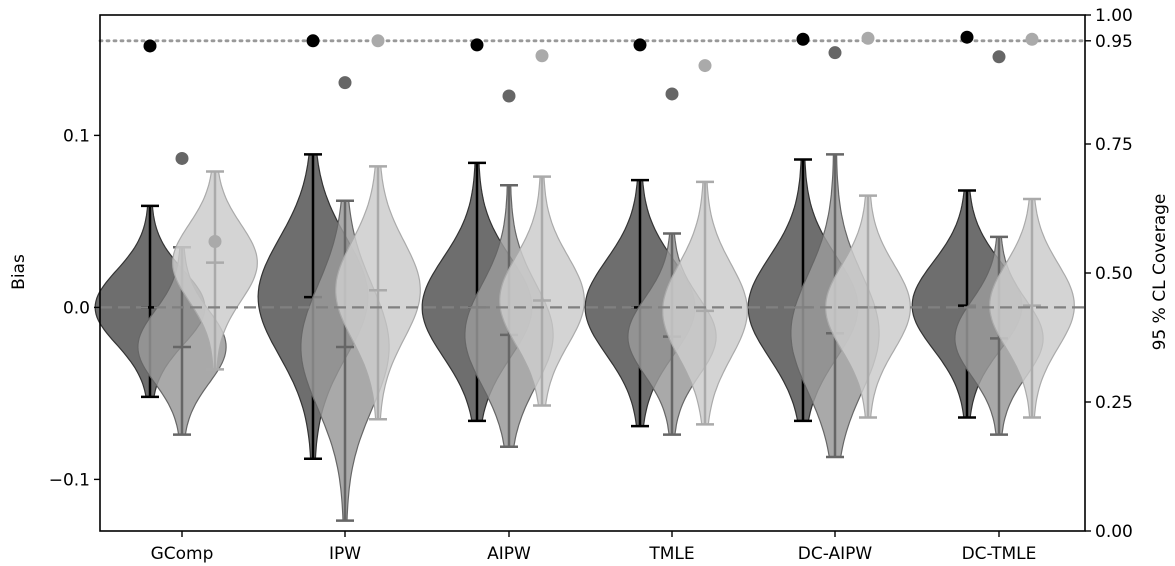 This screenshot has width=1175, height=566. I want to click on x-tick-label: AIPW, so click(509, 554).